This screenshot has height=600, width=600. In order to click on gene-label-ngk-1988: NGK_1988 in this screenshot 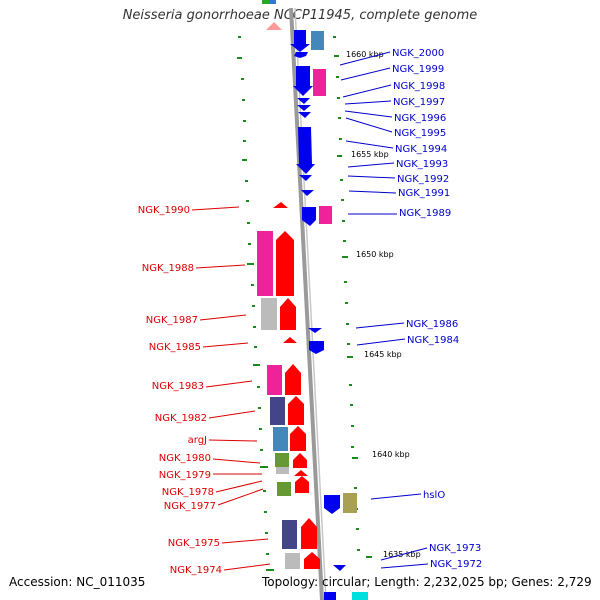, I will do `click(168, 268)`.